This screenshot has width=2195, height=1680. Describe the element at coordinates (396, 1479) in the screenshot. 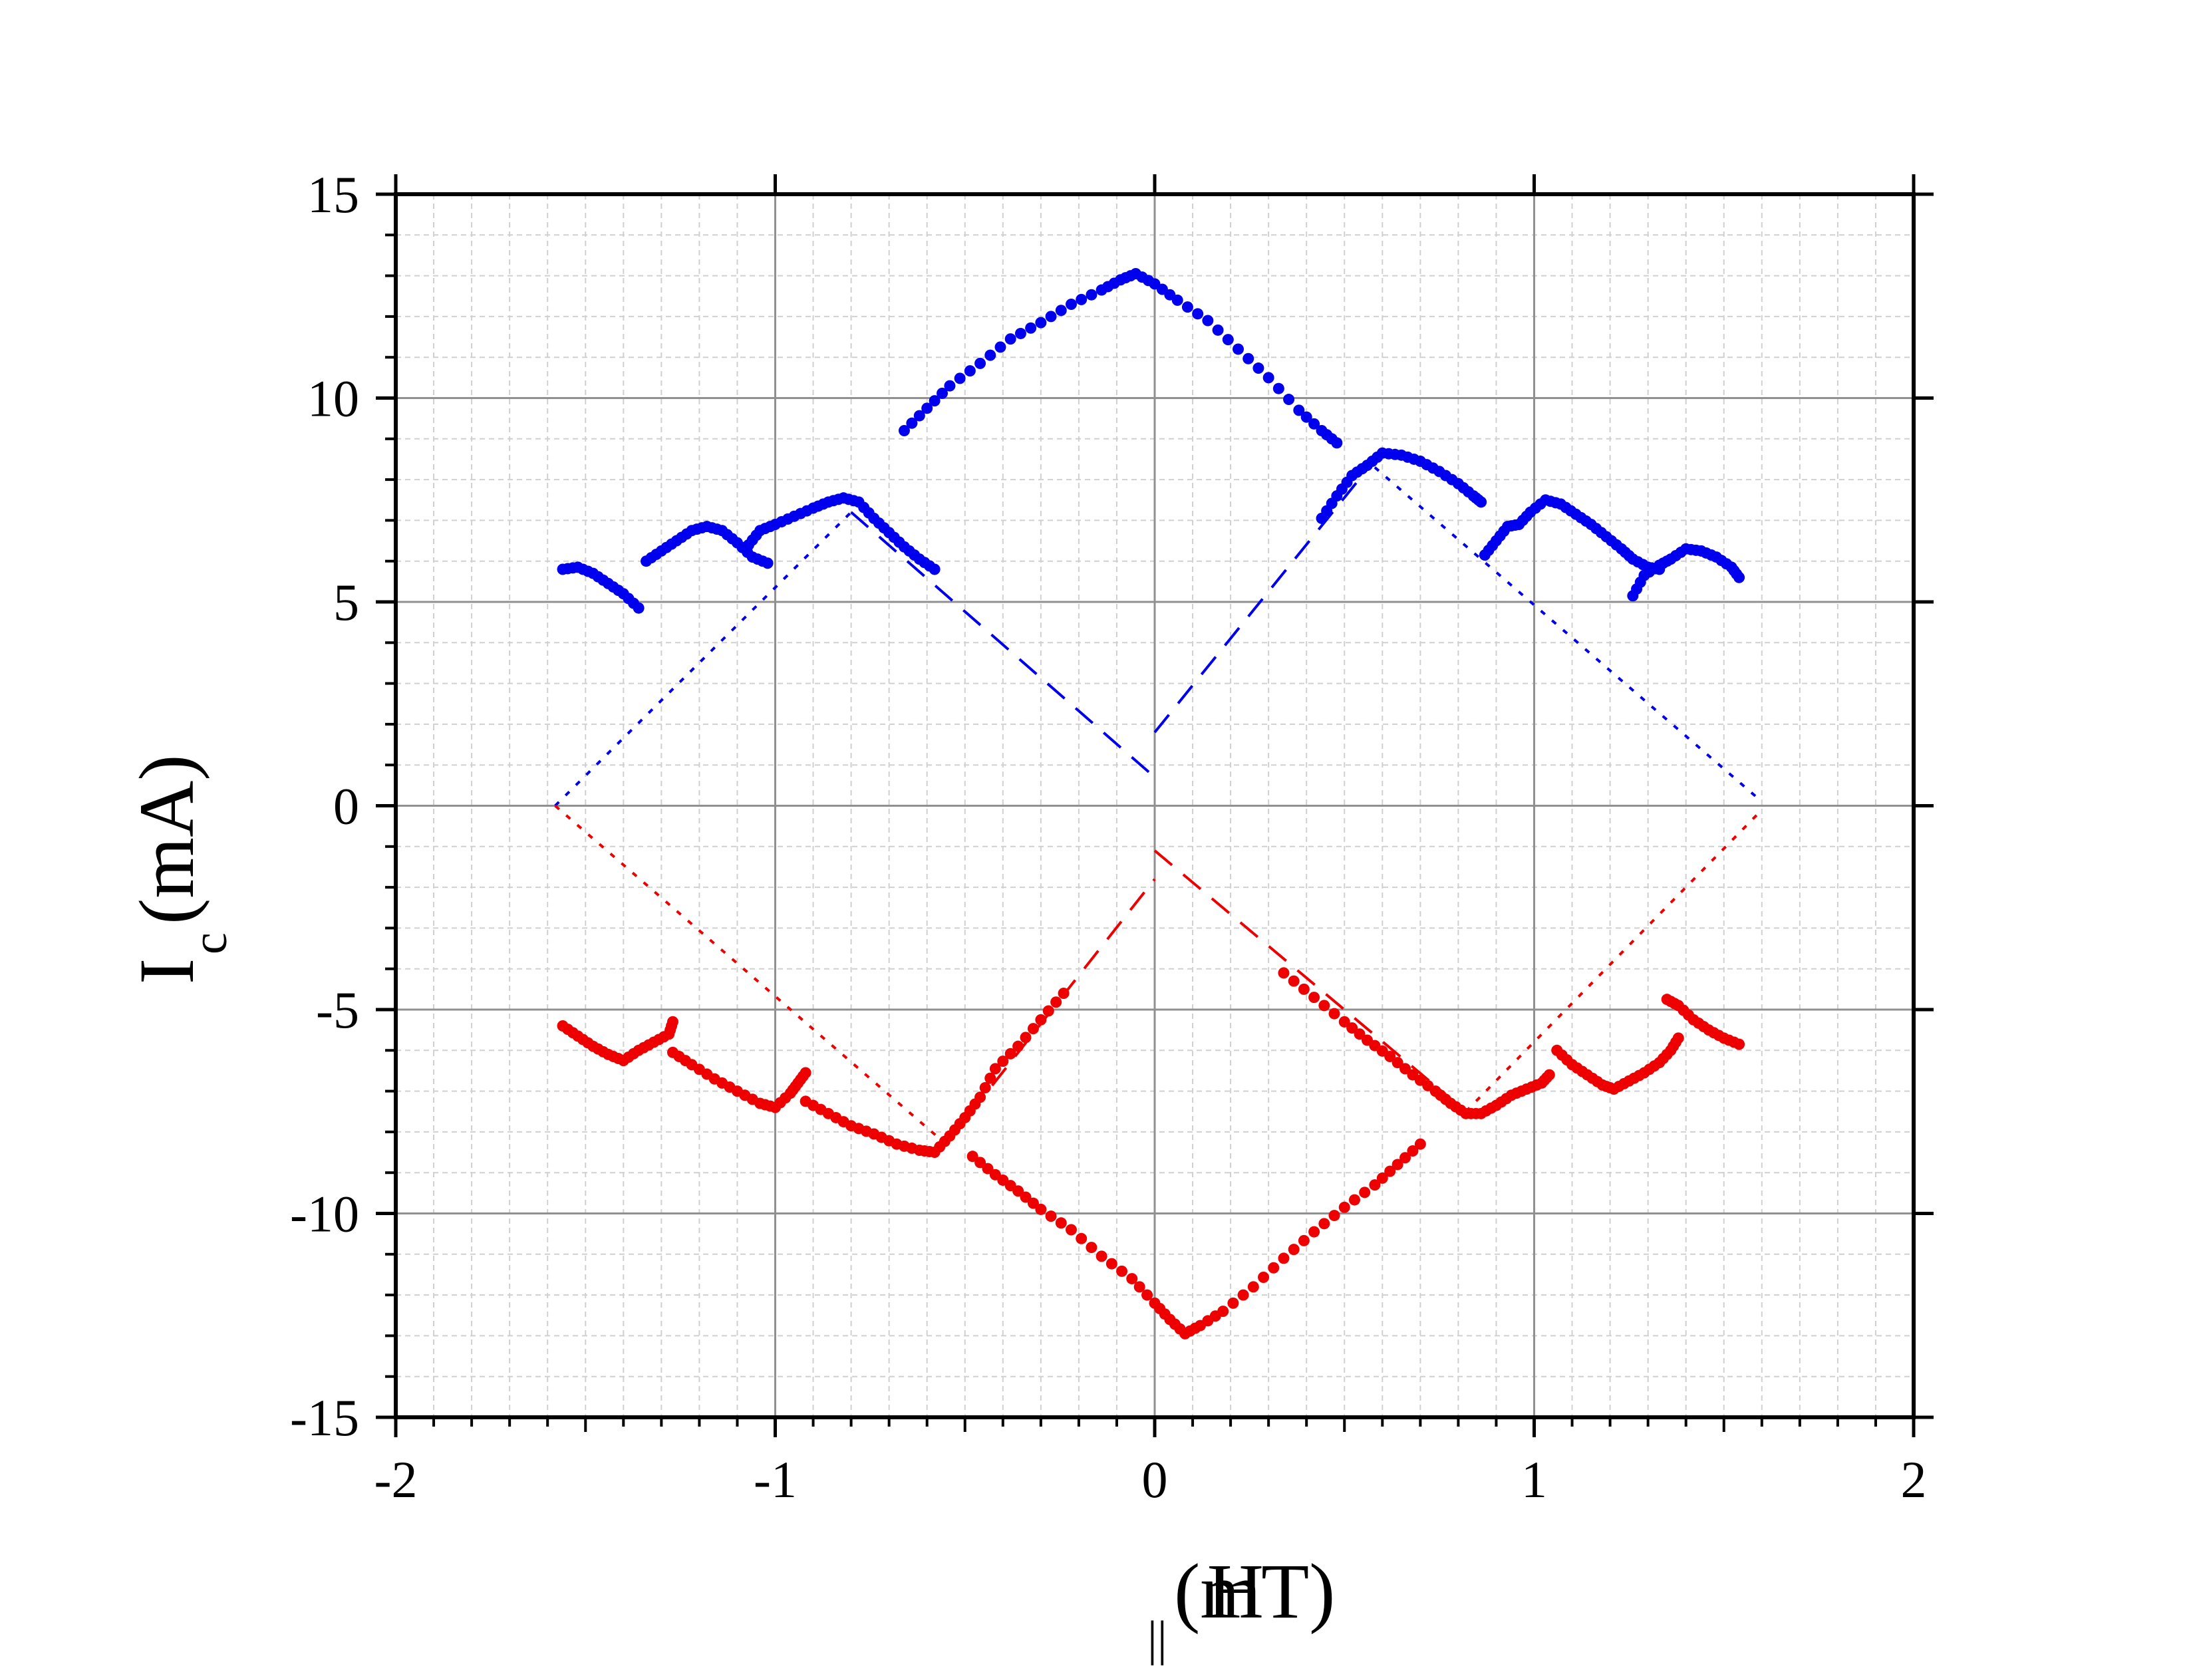

I see `x-tick-label: -2` at that location.